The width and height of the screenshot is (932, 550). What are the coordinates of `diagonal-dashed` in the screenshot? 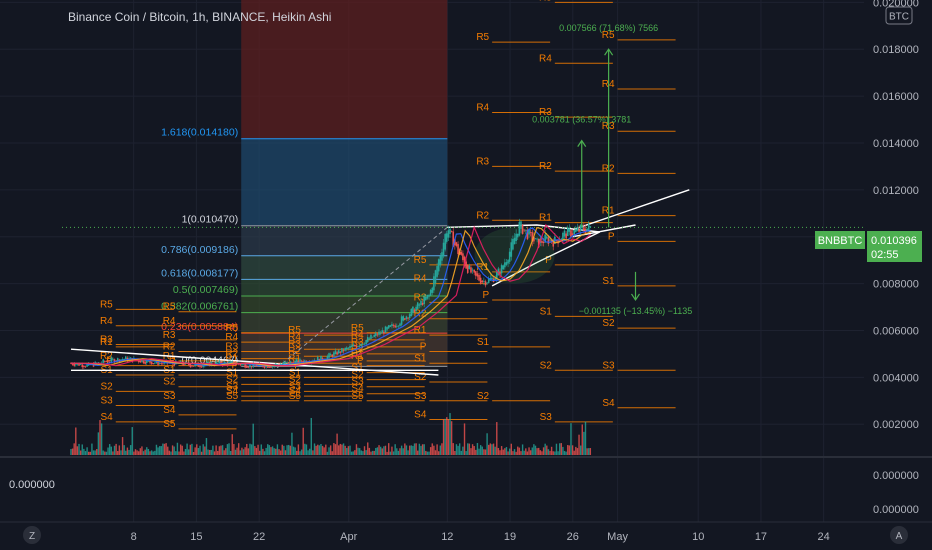 It's located at (362, 297).